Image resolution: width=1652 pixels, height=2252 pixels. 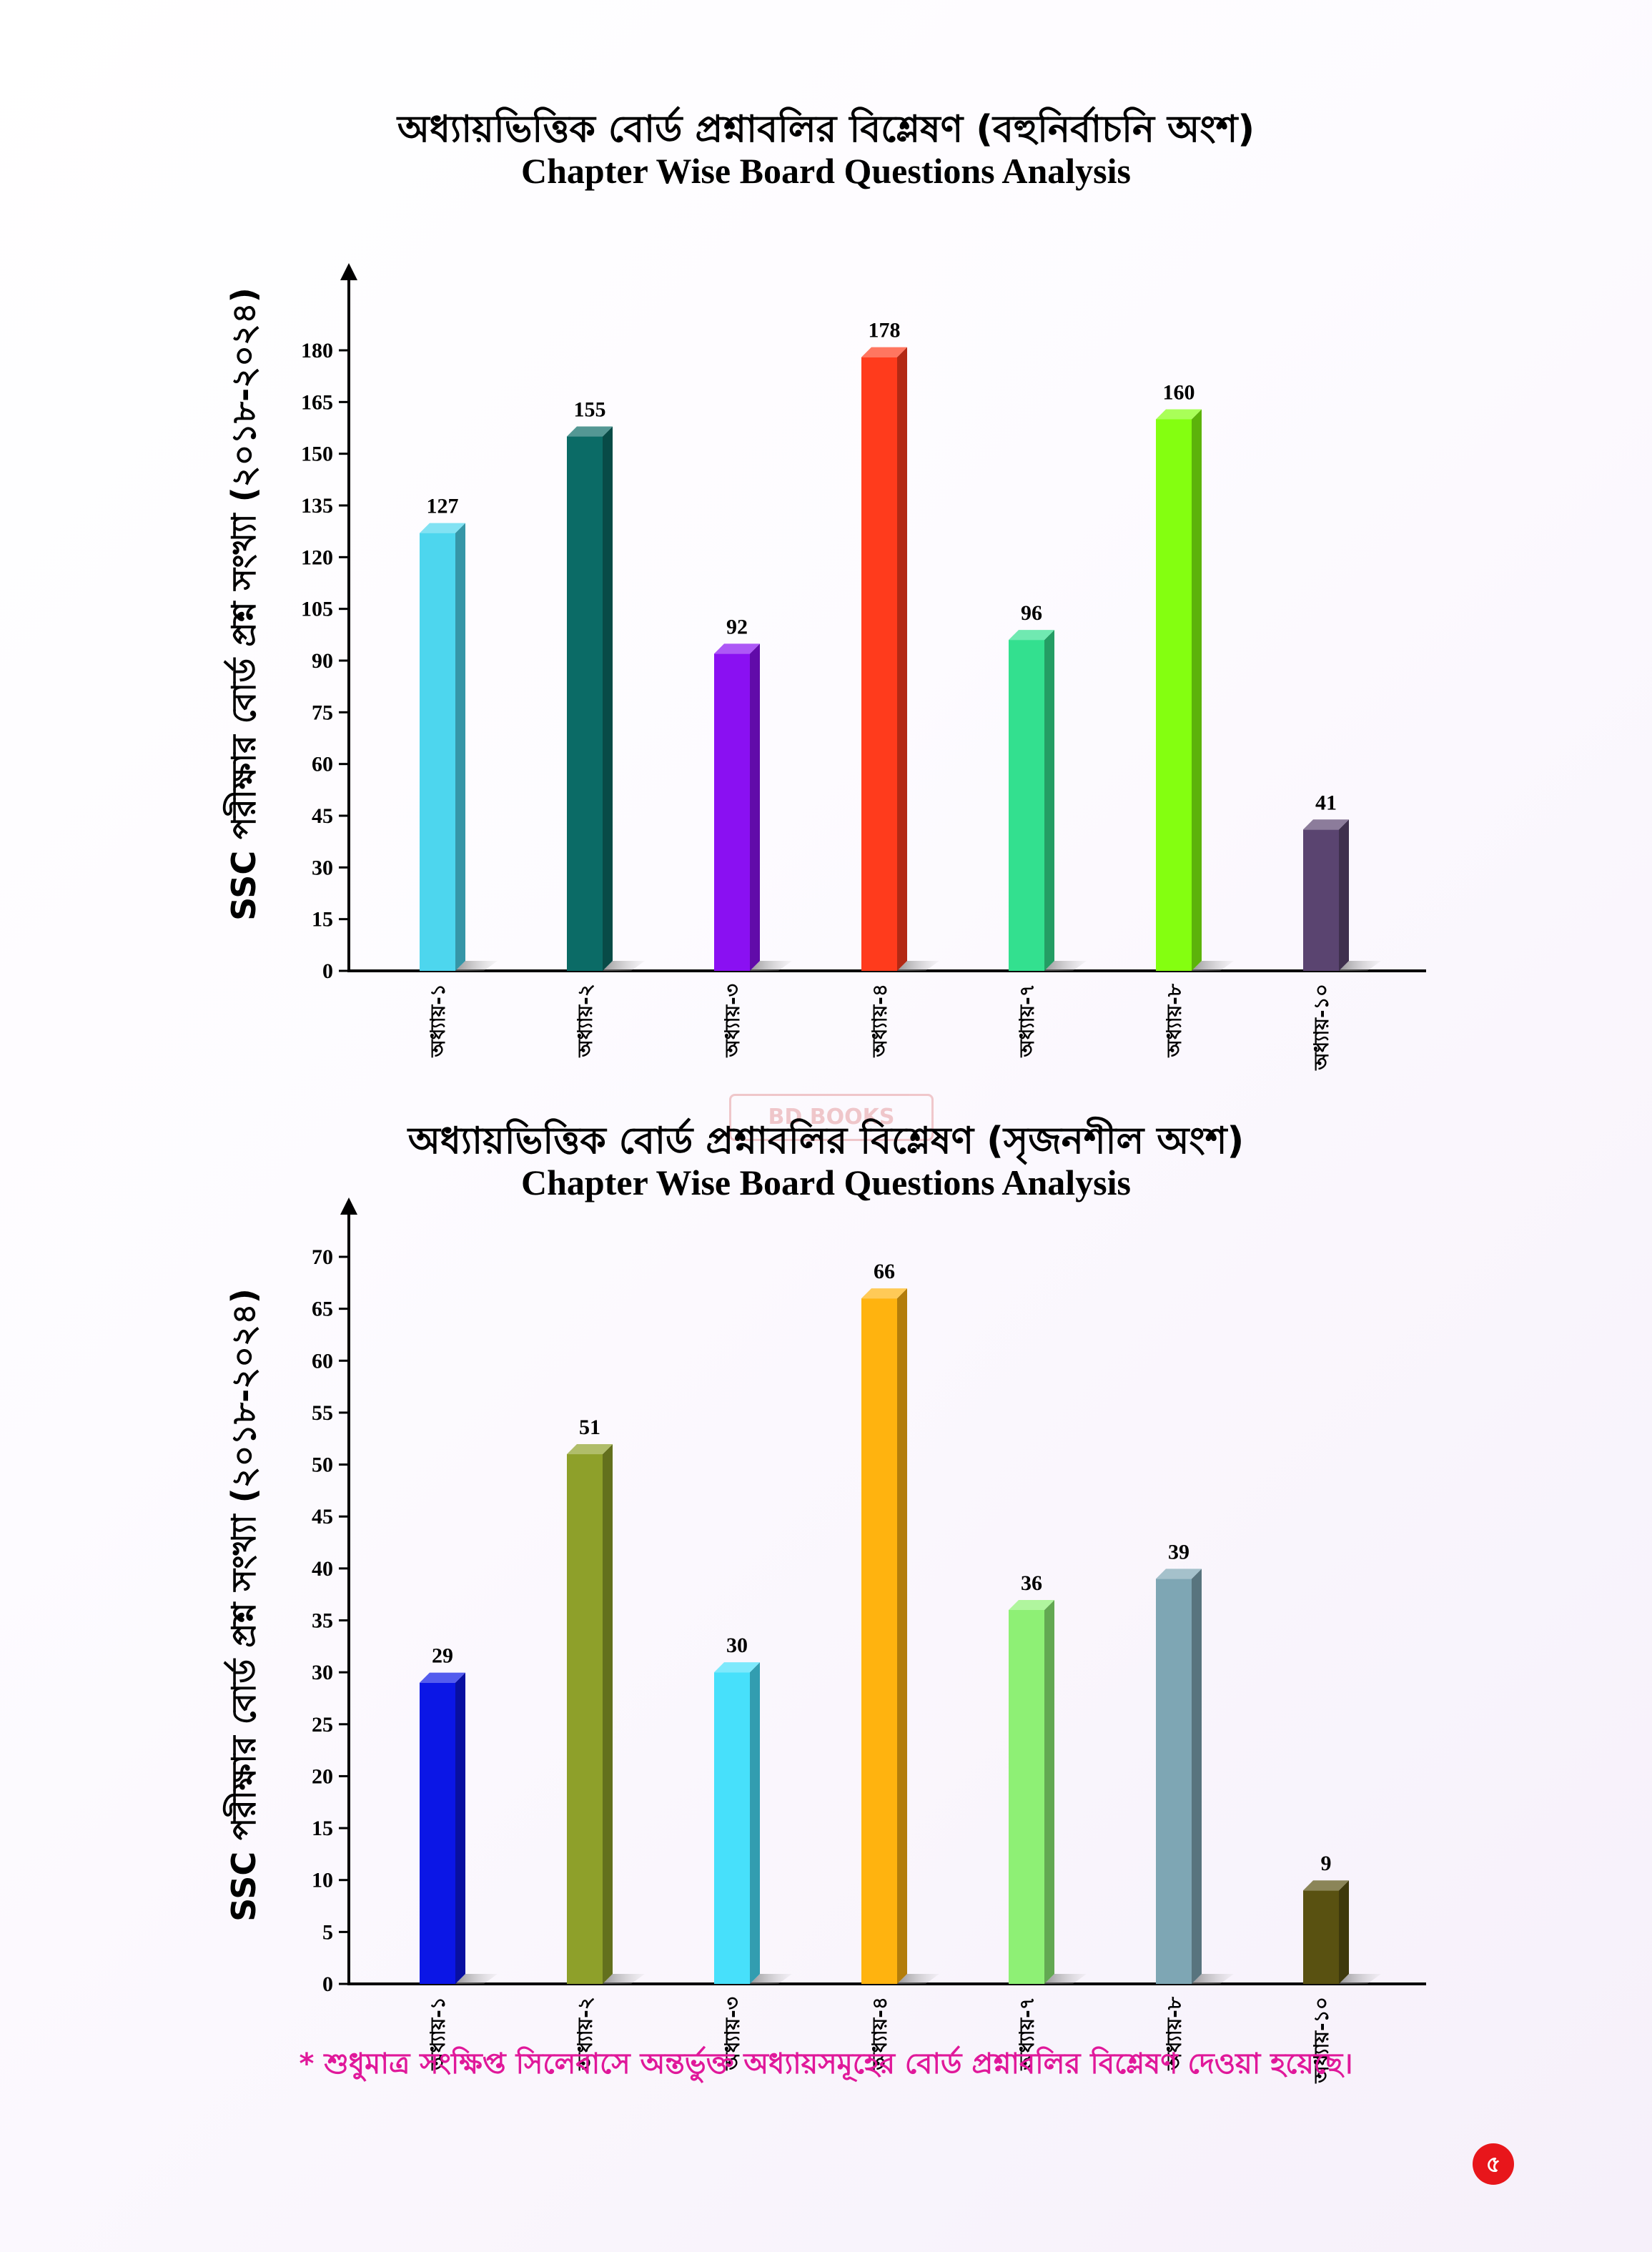 What do you see at coordinates (317, 454) in the screenshot?
I see `y-tick-label: 150` at bounding box center [317, 454].